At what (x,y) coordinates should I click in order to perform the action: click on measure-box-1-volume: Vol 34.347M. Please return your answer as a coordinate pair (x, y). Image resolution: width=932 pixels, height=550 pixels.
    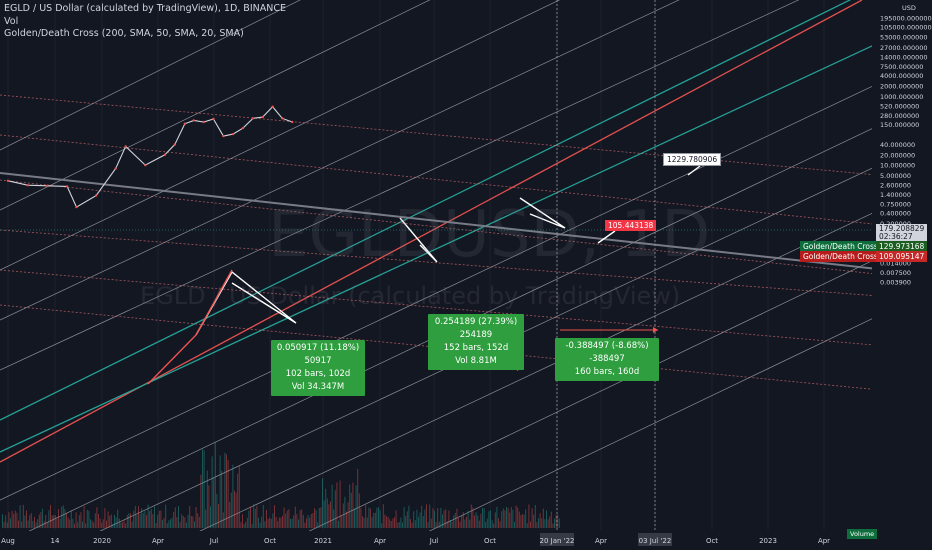
    Looking at the image, I should click on (318, 387).